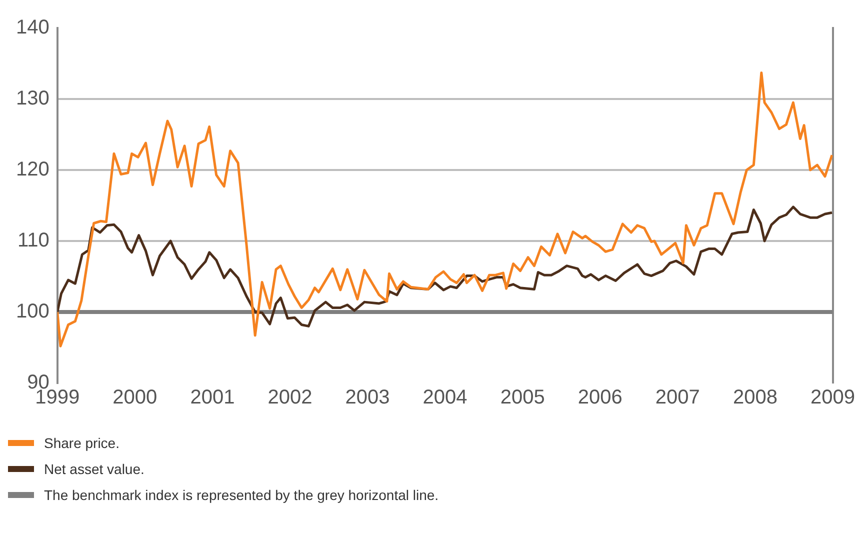  Describe the element at coordinates (445, 397) in the screenshot. I see `x-tick-label: 2004` at that location.